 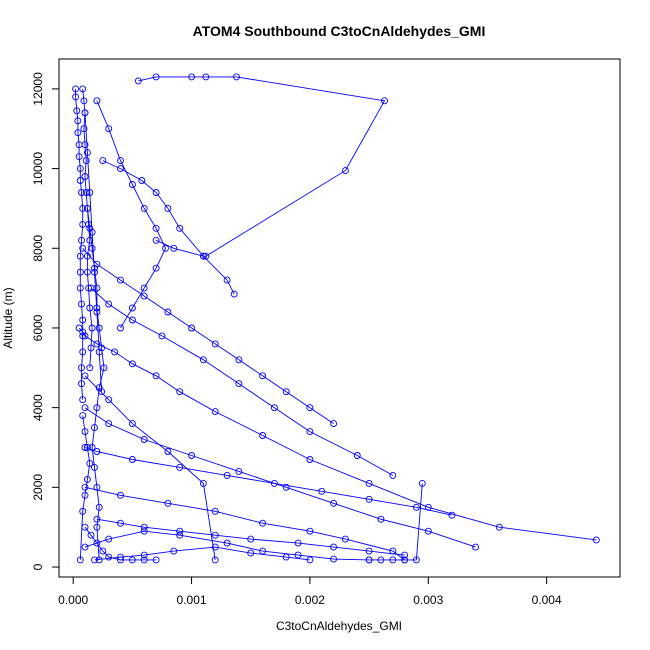 I want to click on x-axis: 0.000 0.001 0.002 0.003 0.004, so click(x=310, y=591).